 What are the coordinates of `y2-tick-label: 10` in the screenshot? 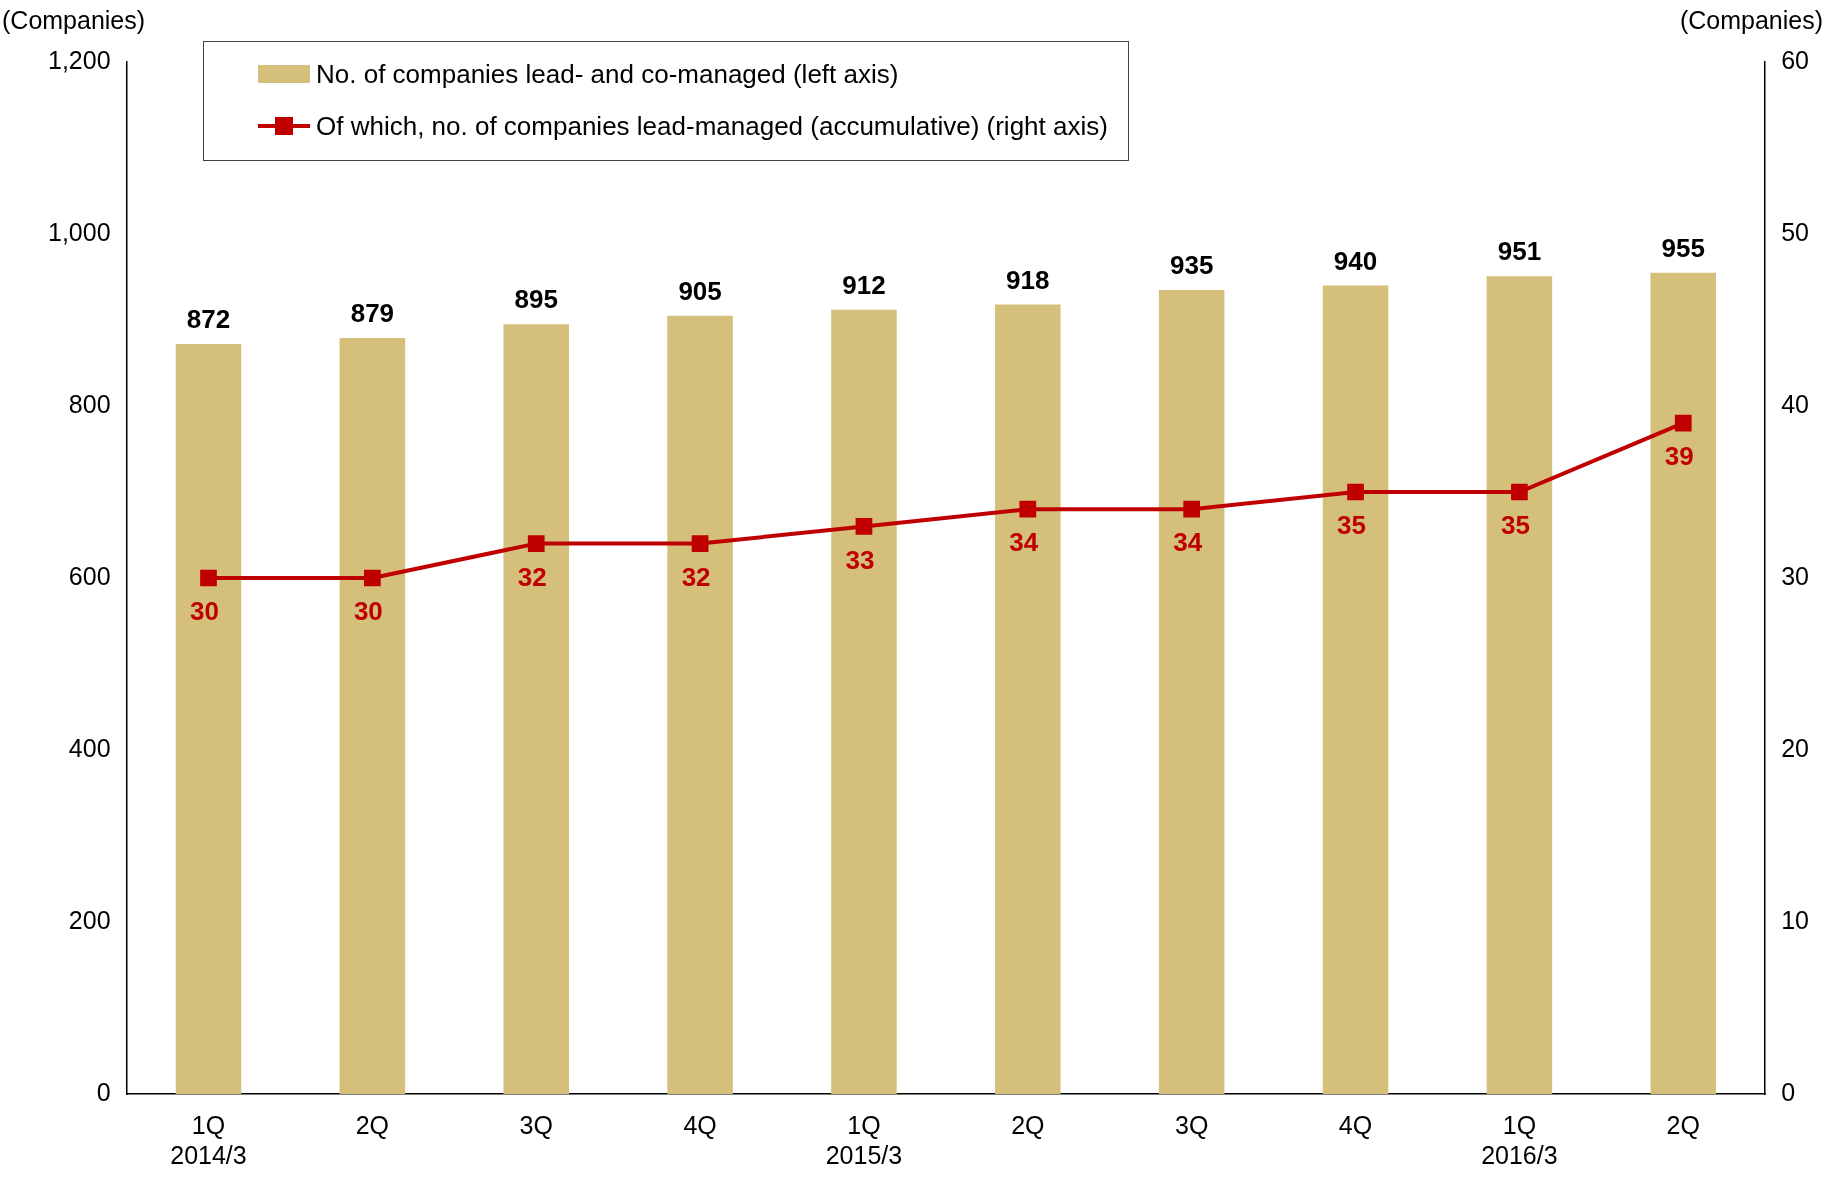 It's located at (1795, 919).